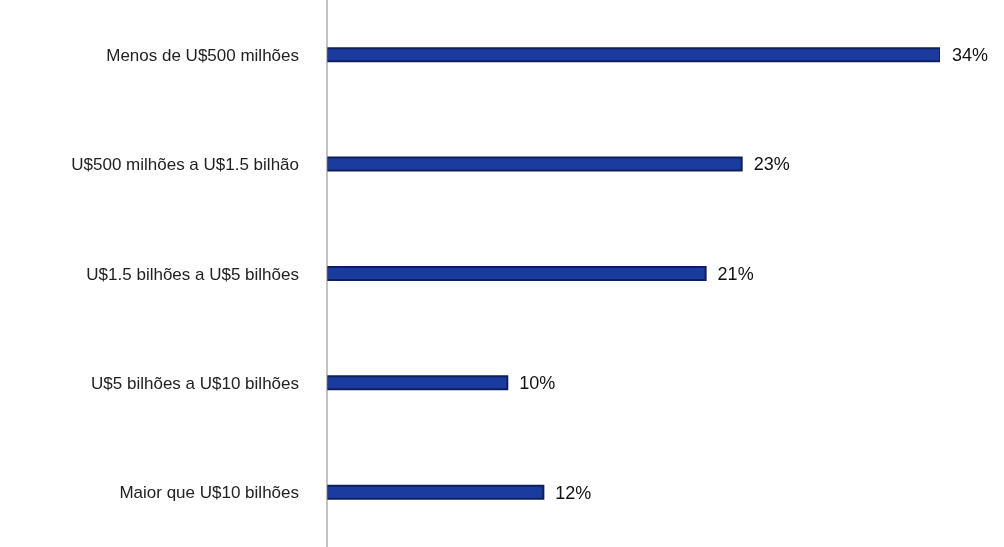  Describe the element at coordinates (573, 492) in the screenshot. I see `data-label: 12%` at that location.